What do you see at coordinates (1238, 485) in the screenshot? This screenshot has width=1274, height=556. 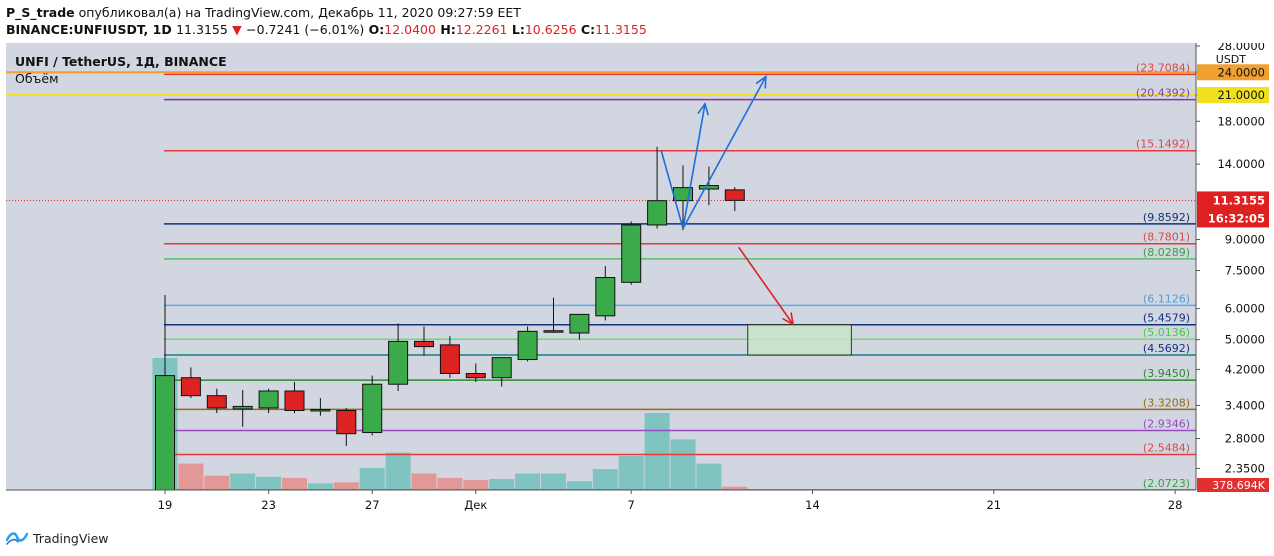 I see `volume-value-label: 378.694K` at bounding box center [1238, 485].